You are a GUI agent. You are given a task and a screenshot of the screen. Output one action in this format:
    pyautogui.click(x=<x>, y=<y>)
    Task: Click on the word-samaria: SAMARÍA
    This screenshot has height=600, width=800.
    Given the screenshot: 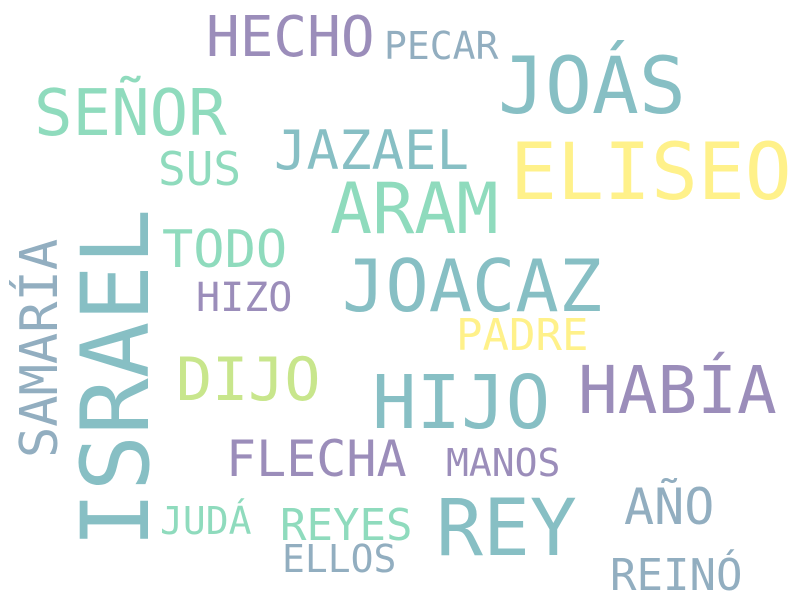 What is the action you would take?
    pyautogui.click(x=40, y=348)
    